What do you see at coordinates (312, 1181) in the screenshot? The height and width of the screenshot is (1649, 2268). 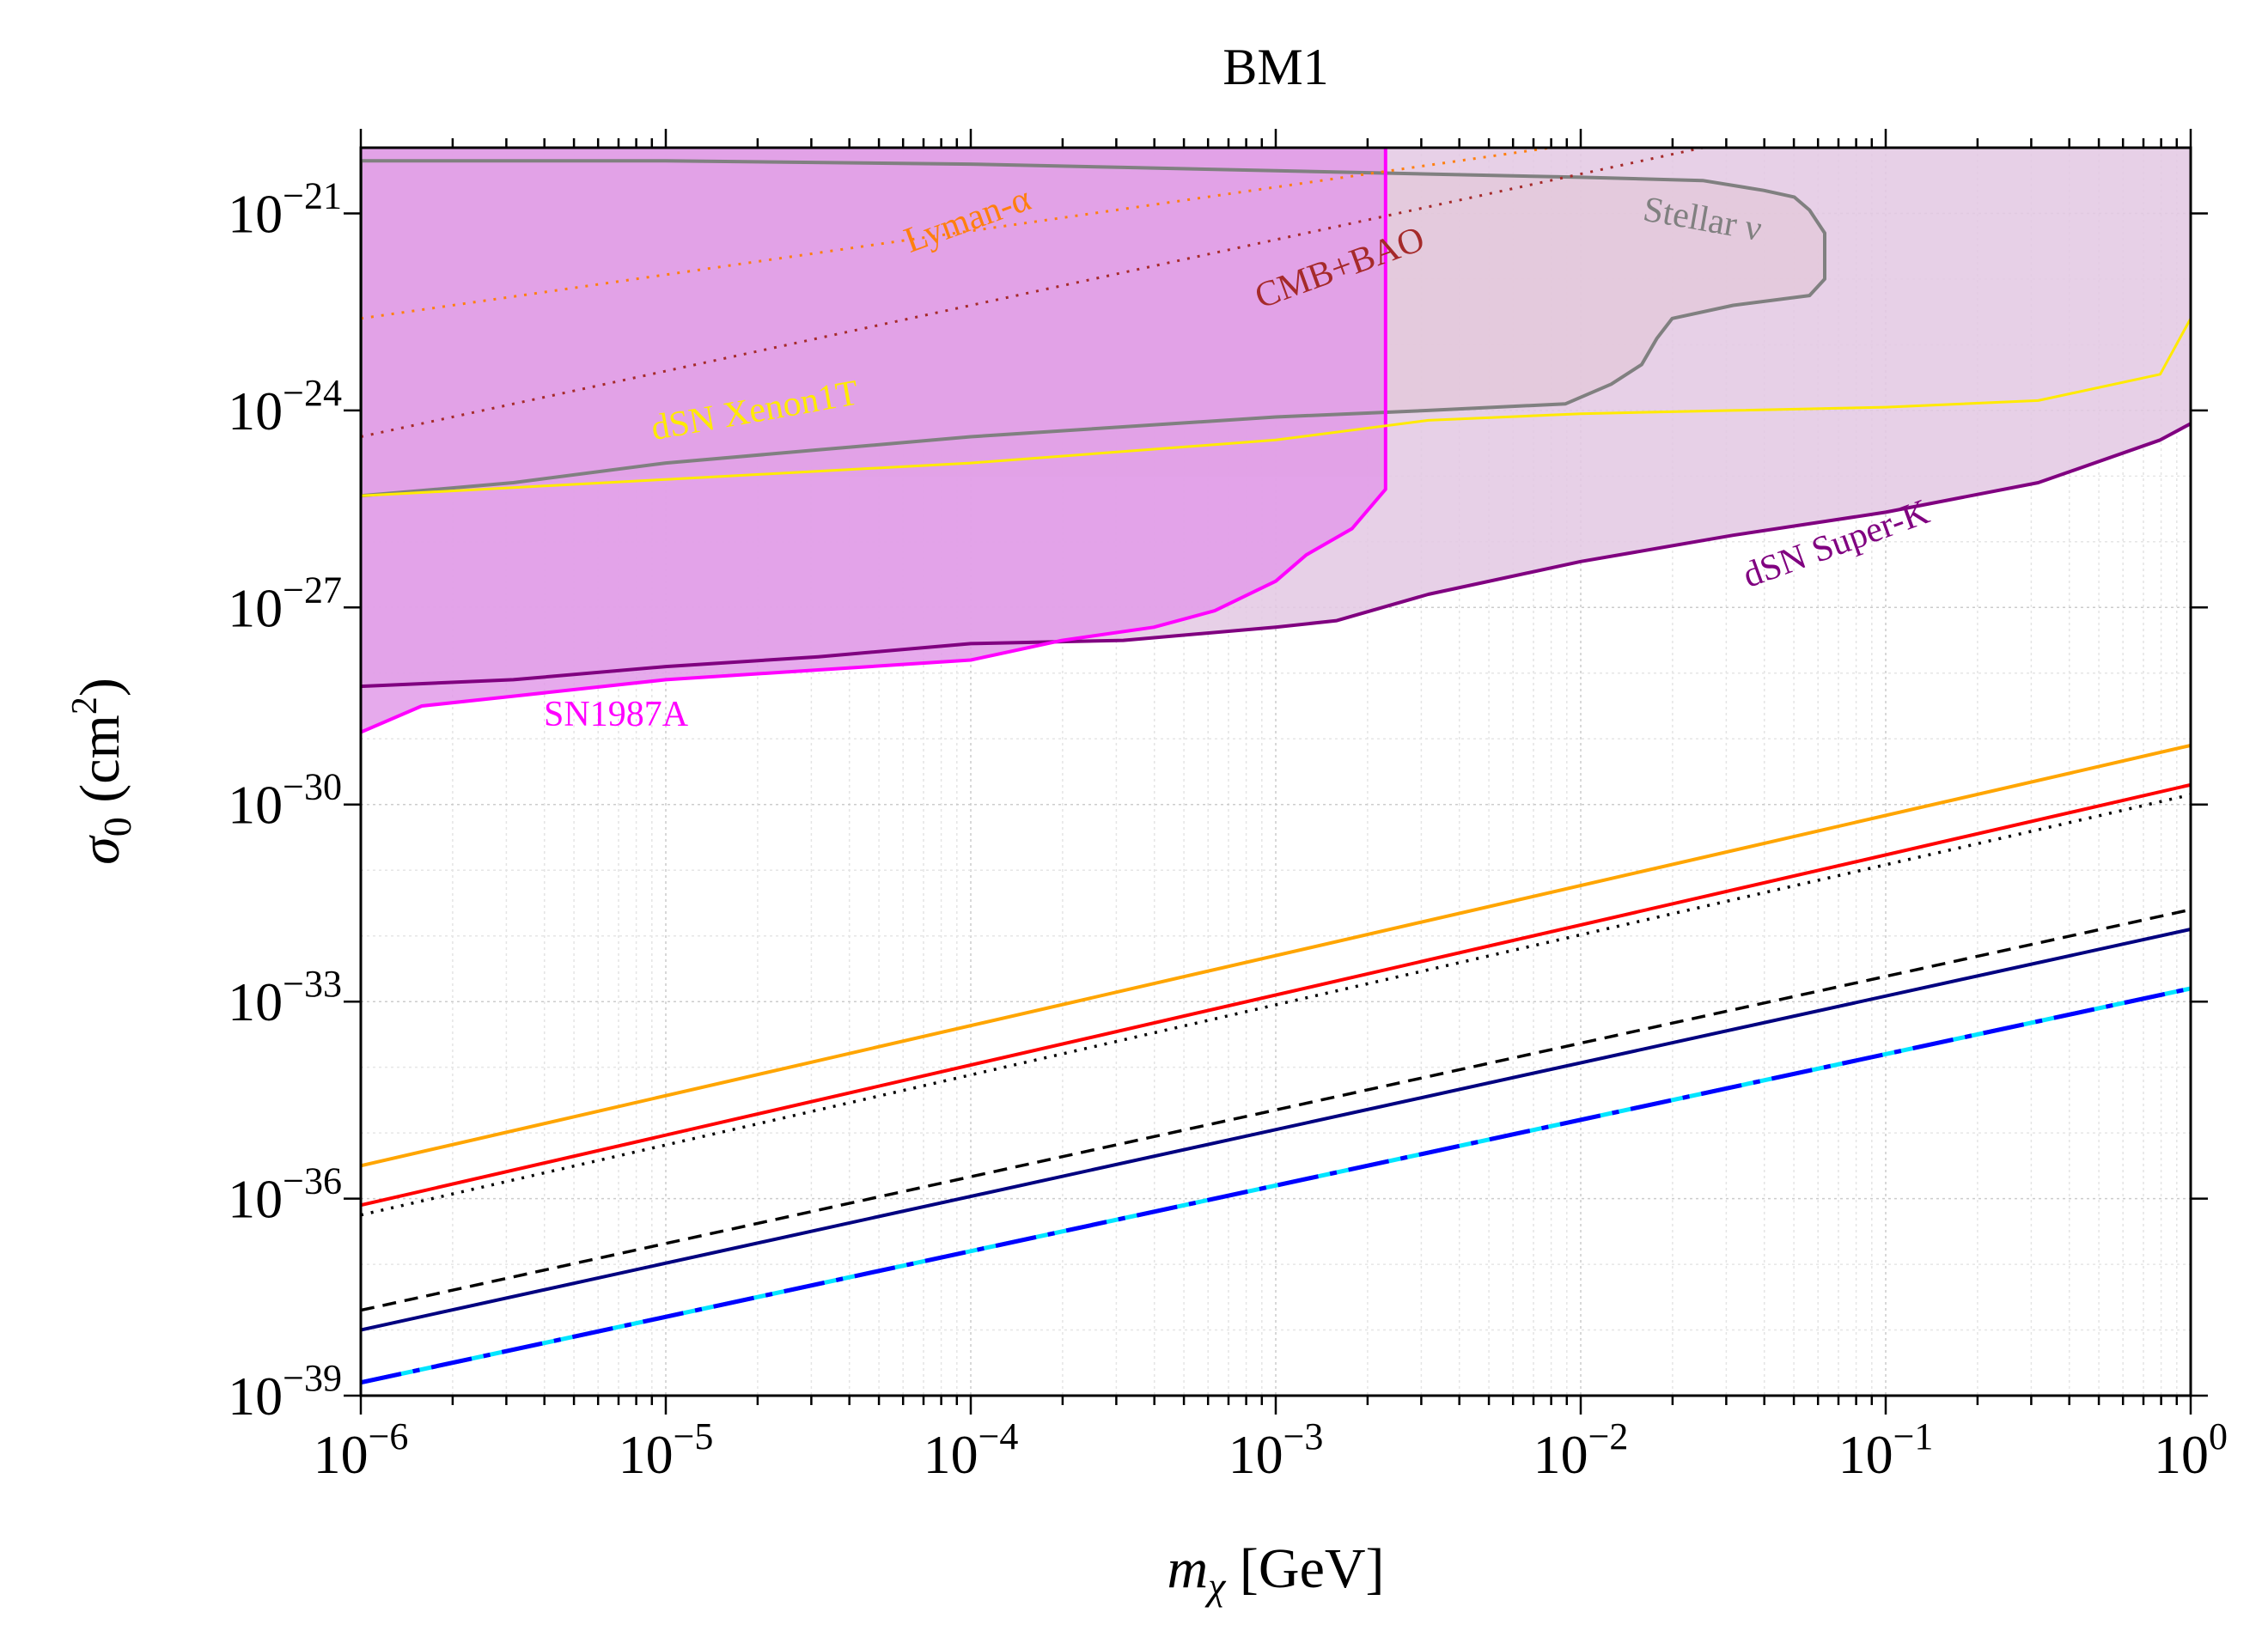 I see `y-tick-label-exponent: −36` at bounding box center [312, 1181].